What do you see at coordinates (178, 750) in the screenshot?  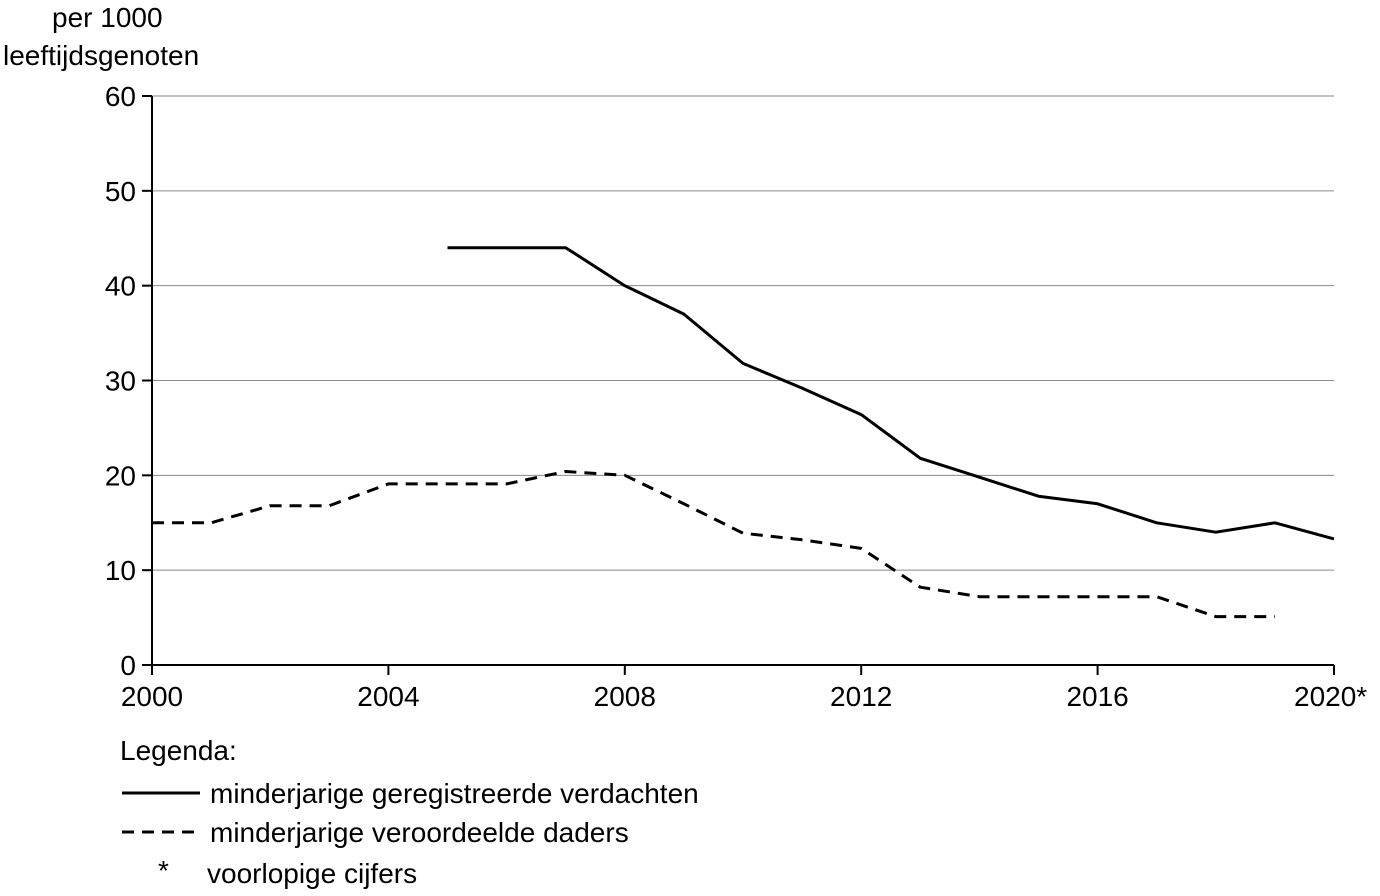 I see `legend-title: Legenda:` at bounding box center [178, 750].